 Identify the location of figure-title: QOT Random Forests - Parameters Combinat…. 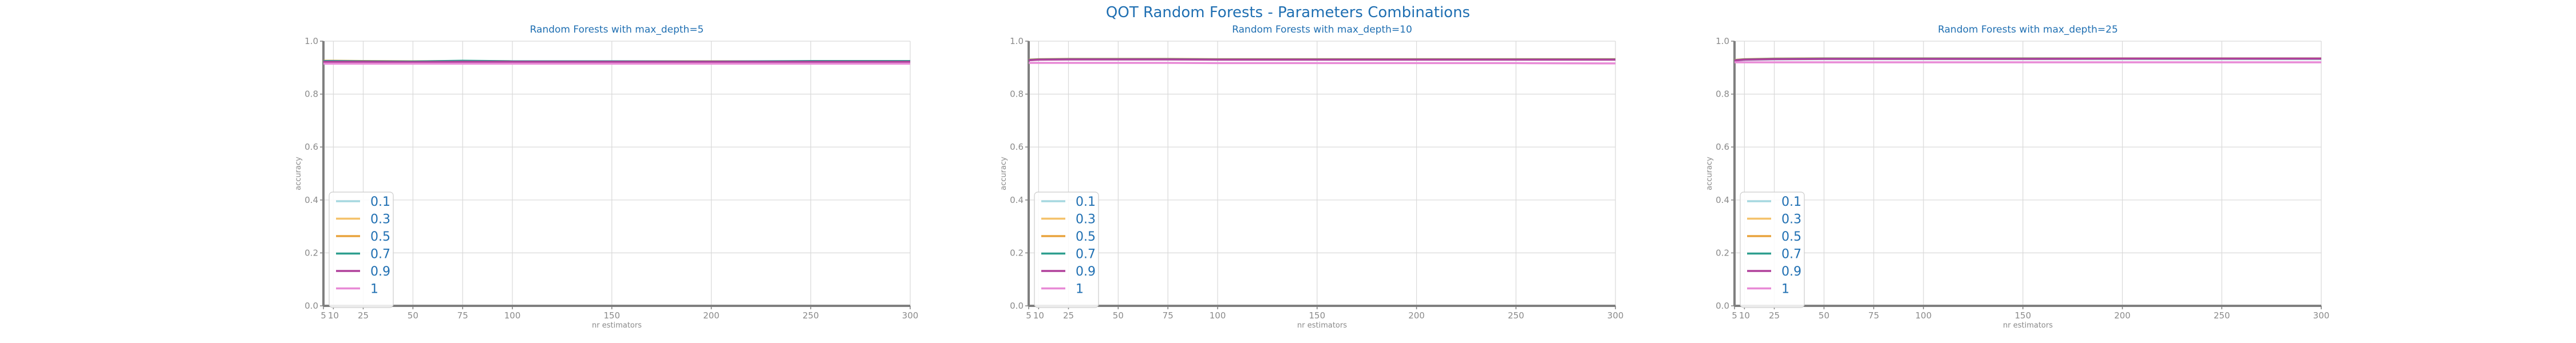
(1288, 12).